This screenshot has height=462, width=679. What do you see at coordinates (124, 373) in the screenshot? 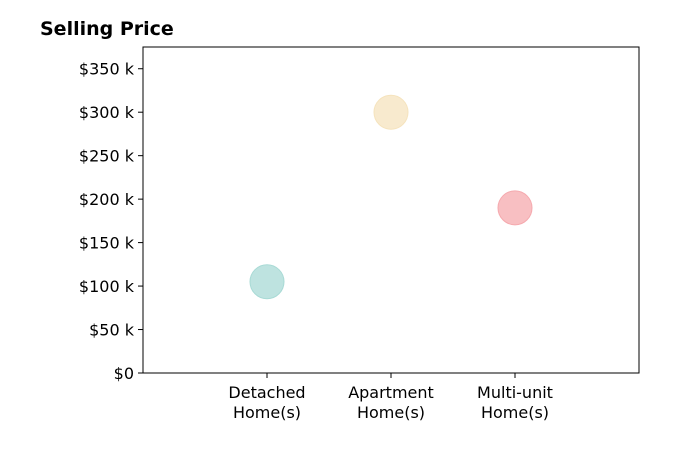
I see `y-tick-label: $0` at bounding box center [124, 373].